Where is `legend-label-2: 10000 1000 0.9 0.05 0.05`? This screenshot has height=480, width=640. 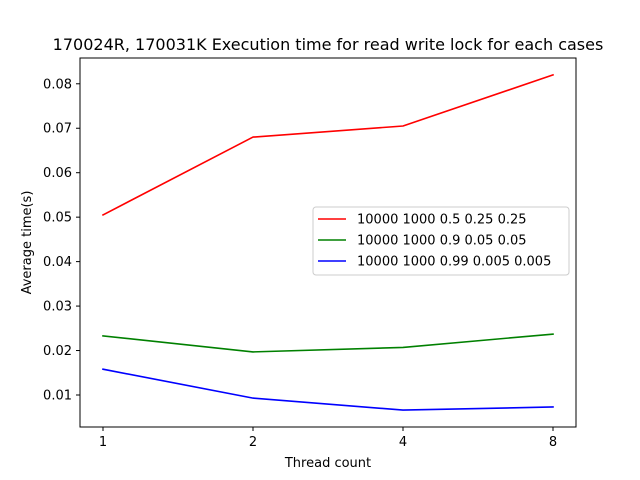
legend-label-2: 10000 1000 0.9 0.05 0.05 is located at coordinates (442, 241).